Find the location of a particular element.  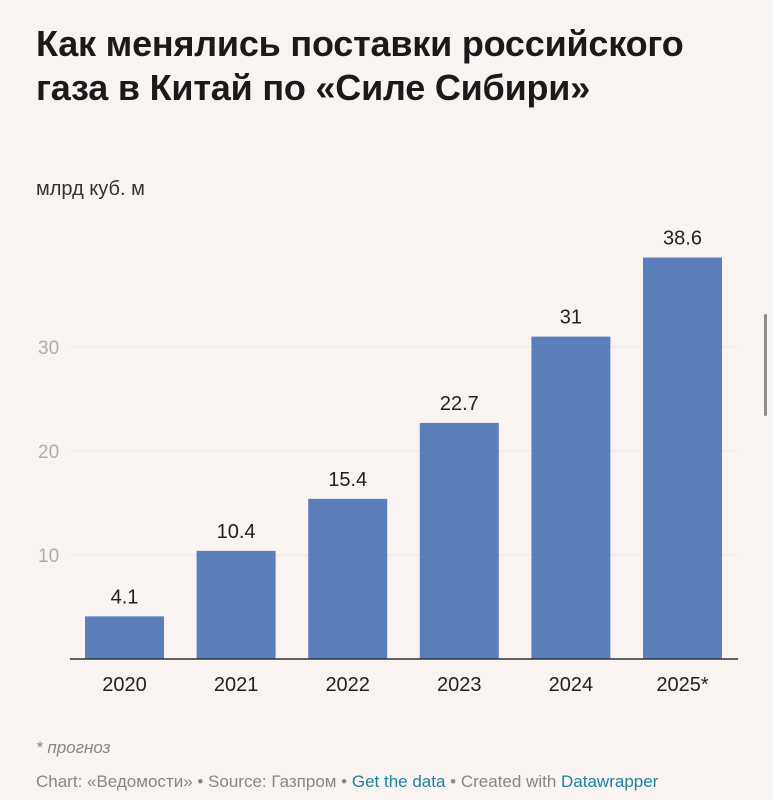

value-label-0: 4.1 is located at coordinates (125, 597).